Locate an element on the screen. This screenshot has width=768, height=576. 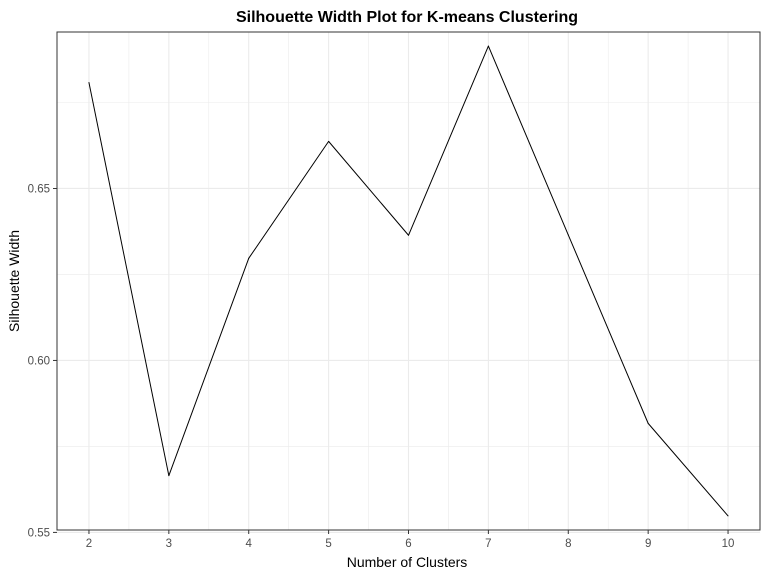
x-axis-title: Number of Clusters is located at coordinates (407, 562).